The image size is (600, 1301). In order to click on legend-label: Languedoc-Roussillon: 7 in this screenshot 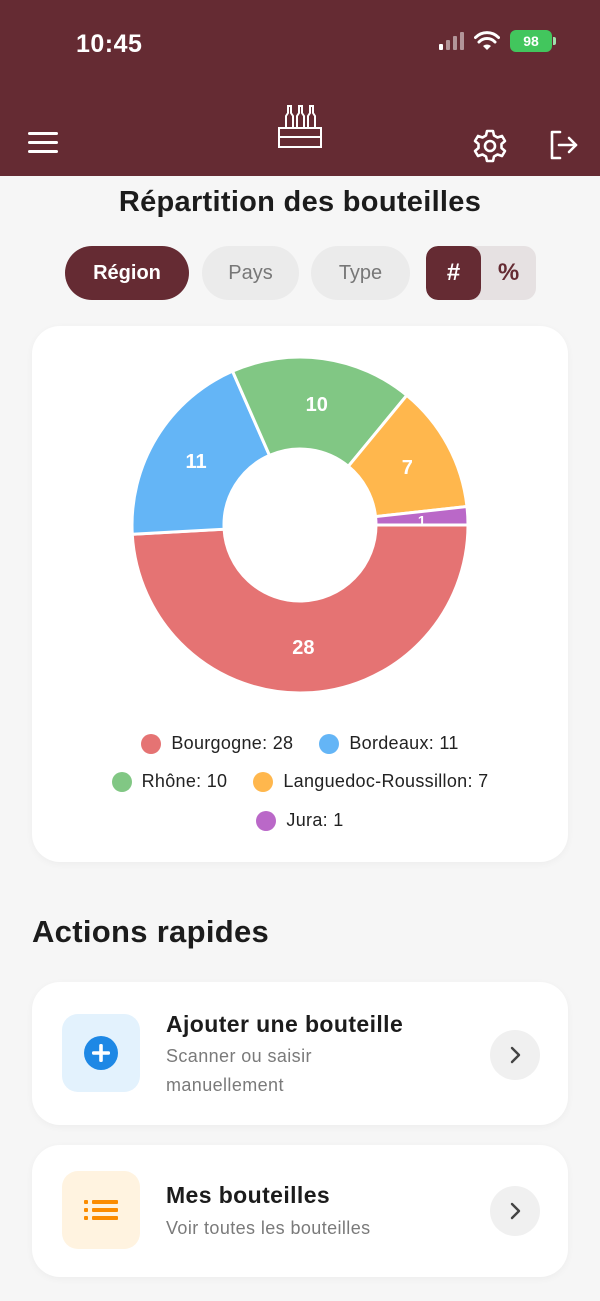, I will do `click(386, 781)`.